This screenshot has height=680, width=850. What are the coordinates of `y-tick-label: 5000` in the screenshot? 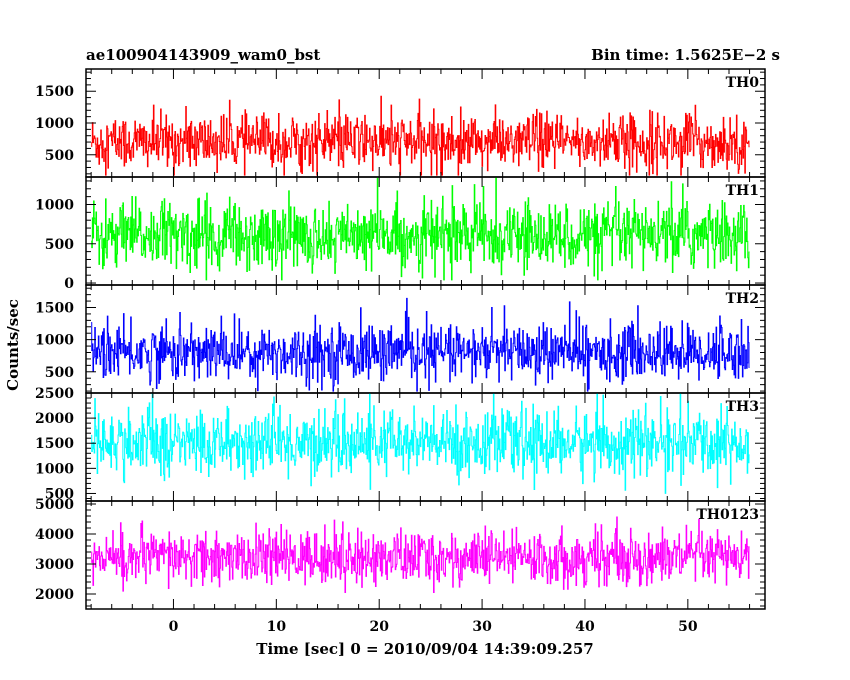 It's located at (54, 505).